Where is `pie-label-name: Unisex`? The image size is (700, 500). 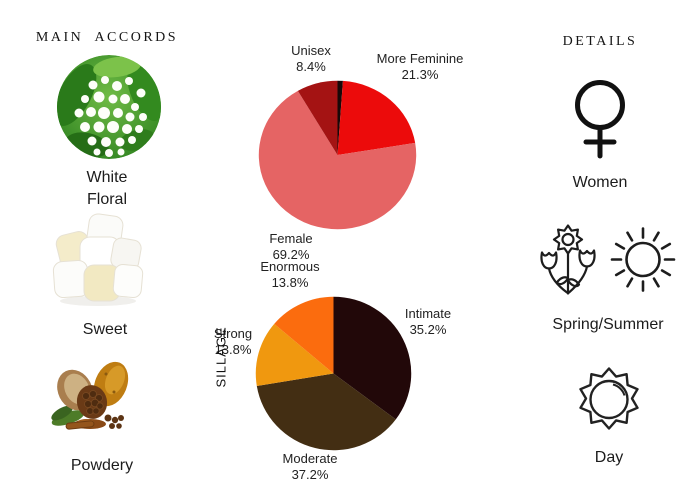
pie-label-name: Unisex is located at coordinates (311, 50).